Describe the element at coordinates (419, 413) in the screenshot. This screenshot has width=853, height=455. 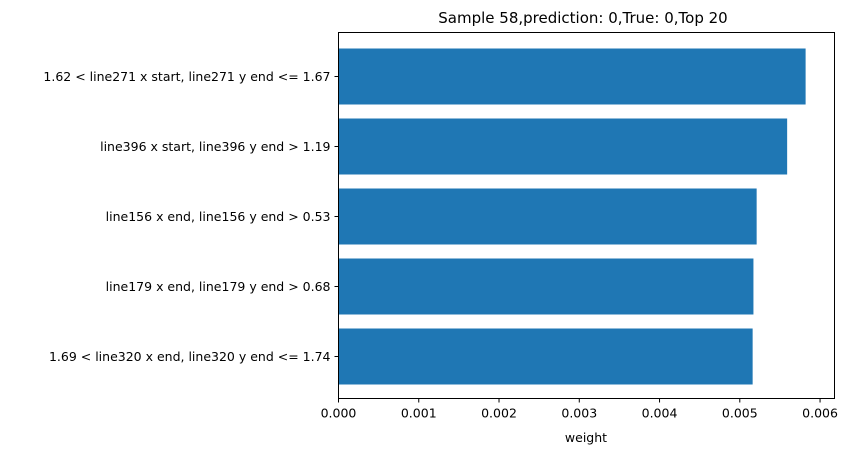
I see `x-tick-label: 0.001` at that location.